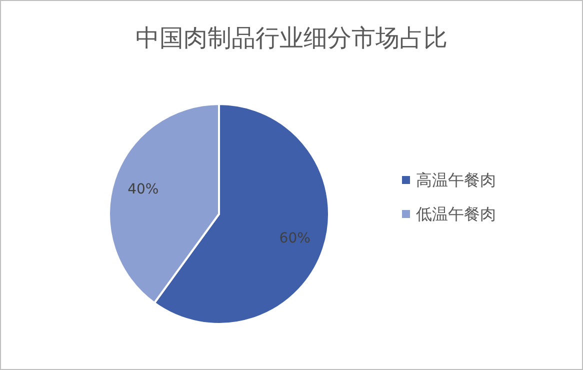  I want to click on chart-title: 中国肉制品行业细分市场占比, so click(292, 38).